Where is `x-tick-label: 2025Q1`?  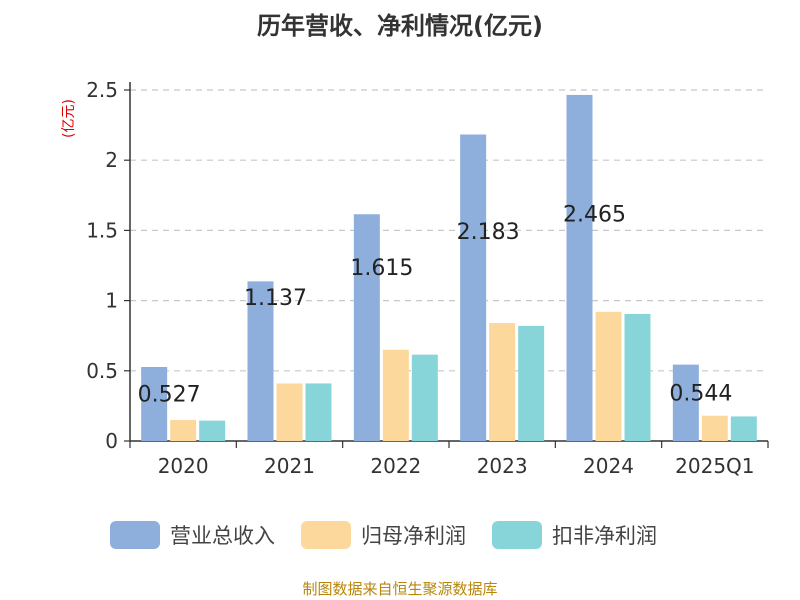 x-tick-label: 2025Q1 is located at coordinates (714, 466).